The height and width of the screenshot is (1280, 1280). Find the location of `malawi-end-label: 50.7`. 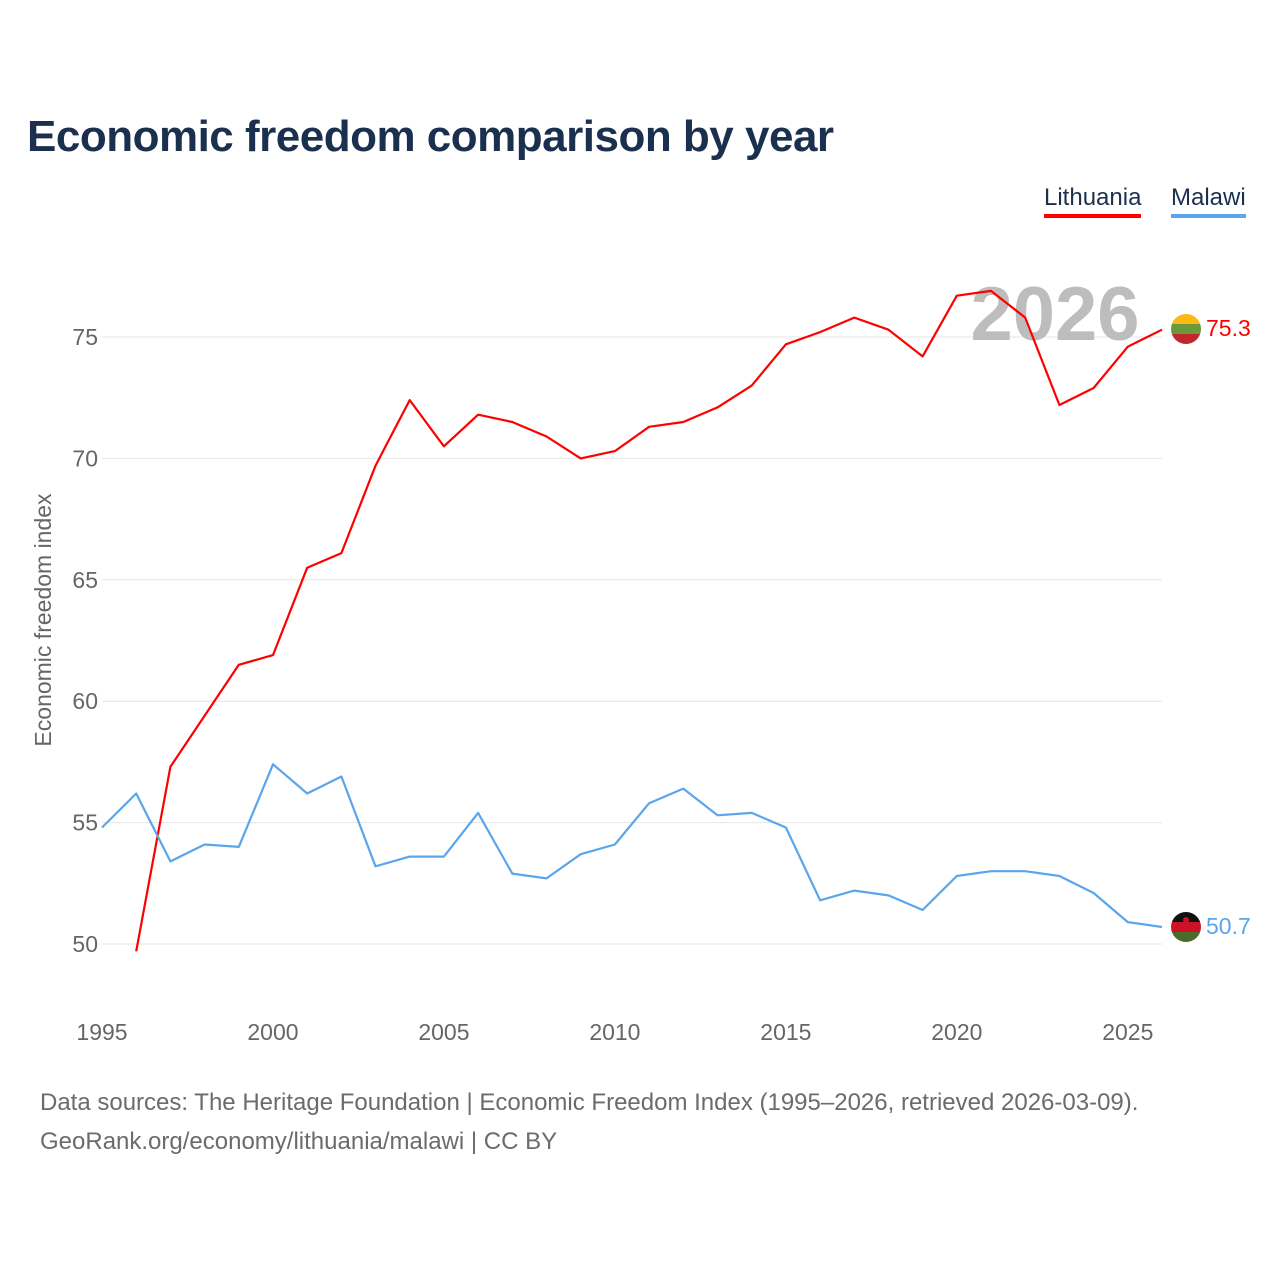

malawi-end-label: 50.7 is located at coordinates (1228, 926).